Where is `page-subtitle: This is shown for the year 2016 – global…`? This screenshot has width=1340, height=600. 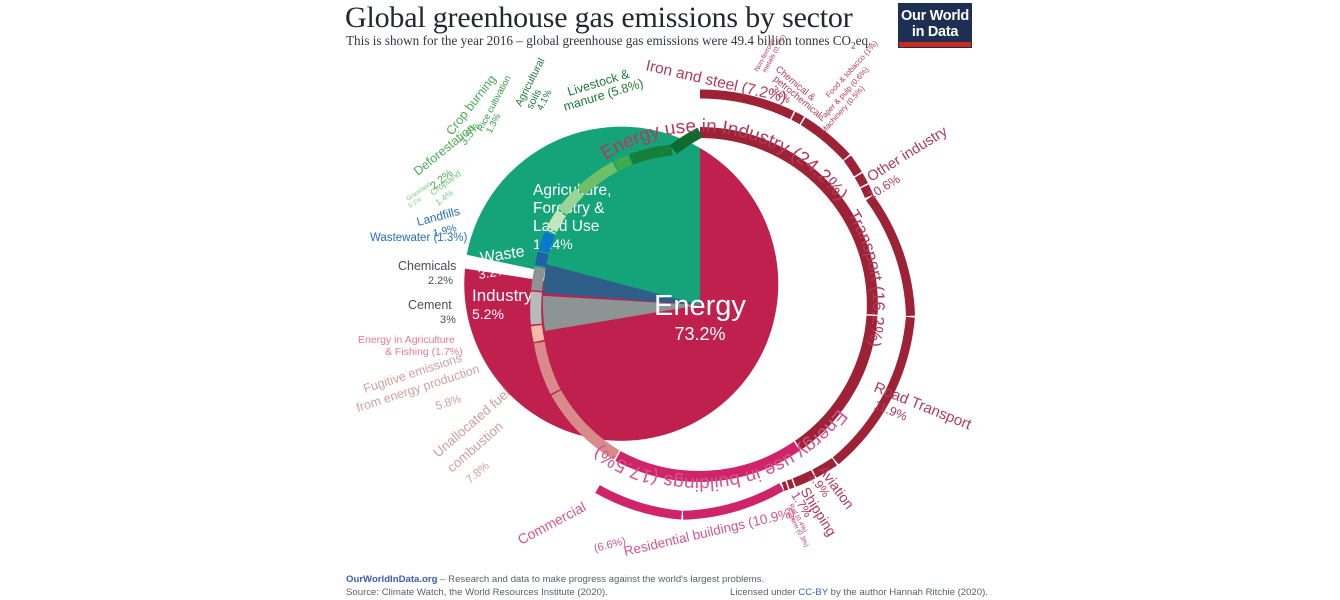 page-subtitle: This is shown for the year 2016 – global… is located at coordinates (646, 42).